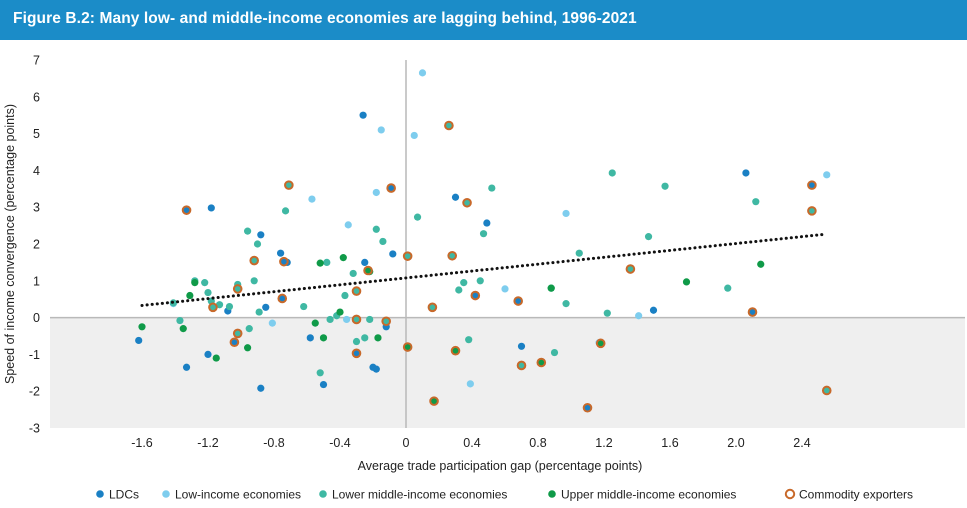 The width and height of the screenshot is (967, 508). Describe the element at coordinates (208, 443) in the screenshot. I see `x-tick-label: -1.2` at that location.